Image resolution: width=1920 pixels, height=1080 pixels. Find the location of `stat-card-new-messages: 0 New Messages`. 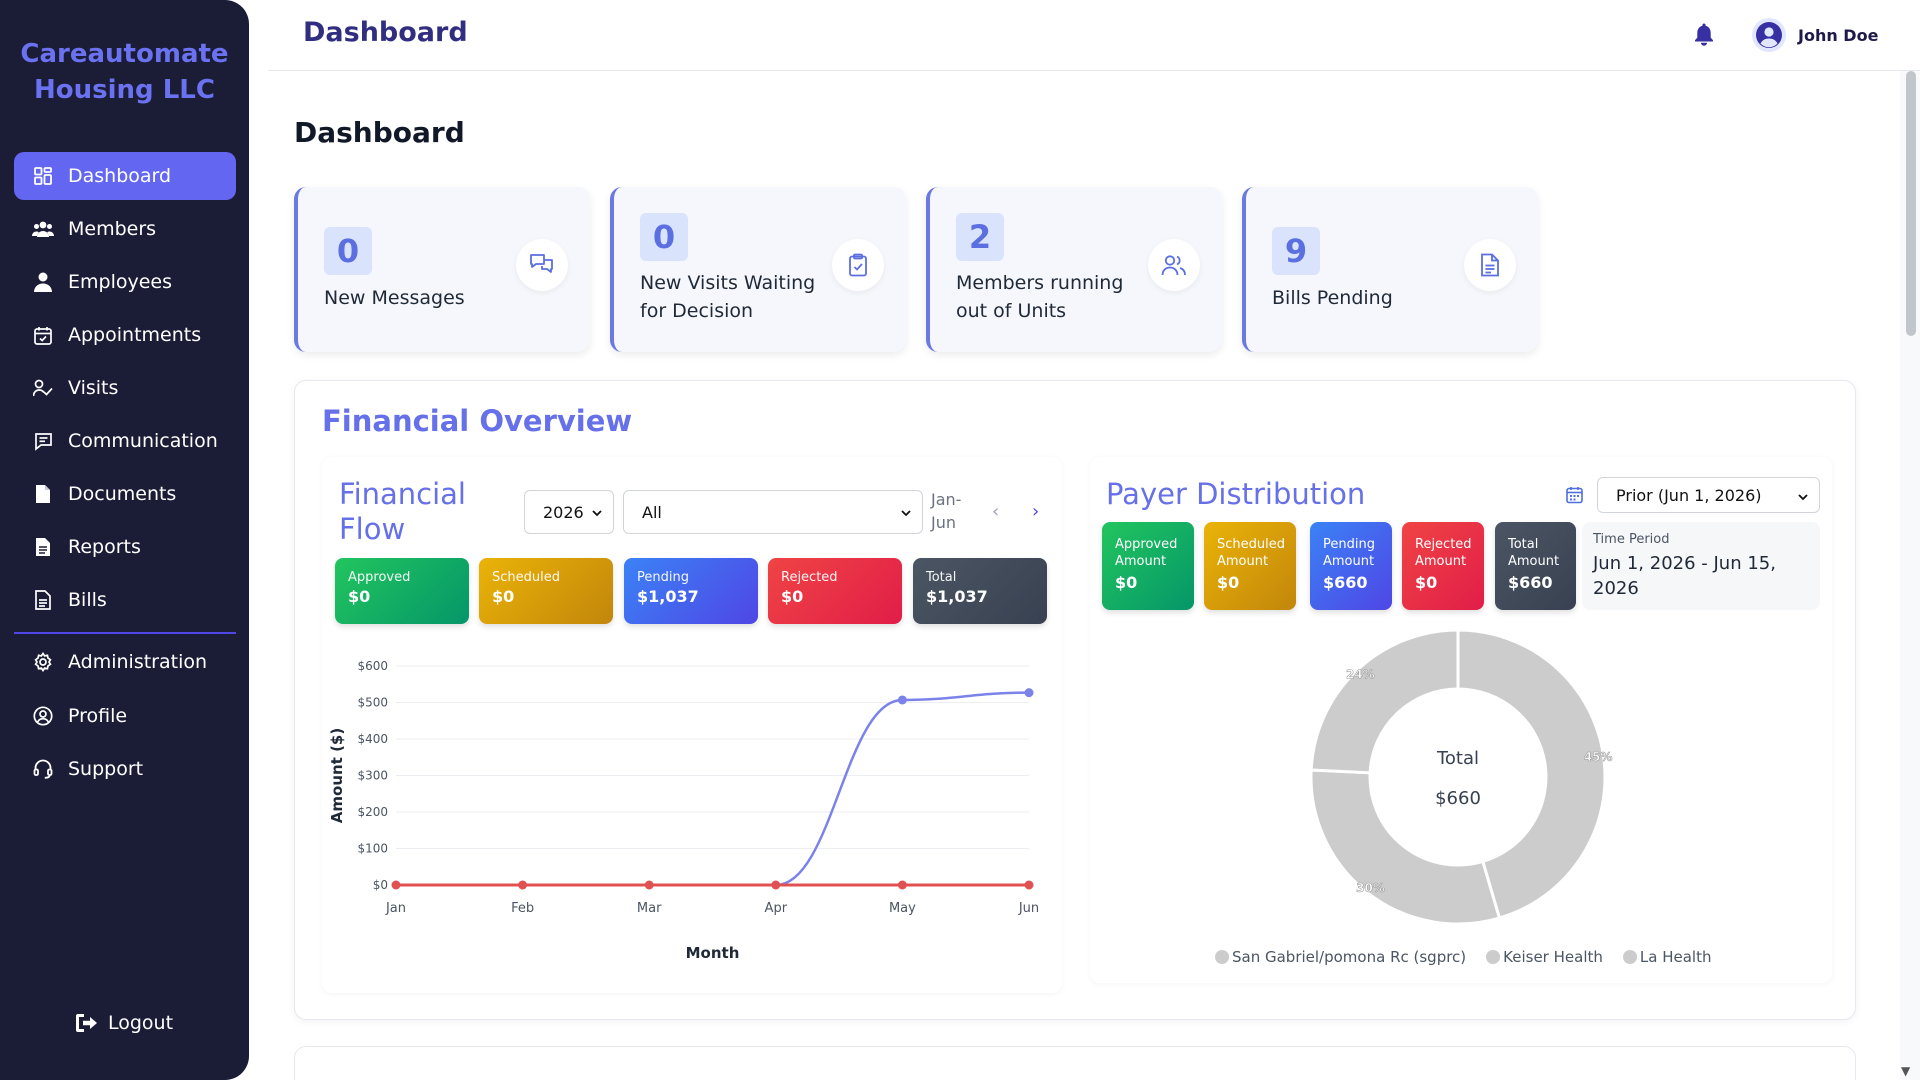

stat-card-new-messages: 0 New Messages is located at coordinates (442, 269).